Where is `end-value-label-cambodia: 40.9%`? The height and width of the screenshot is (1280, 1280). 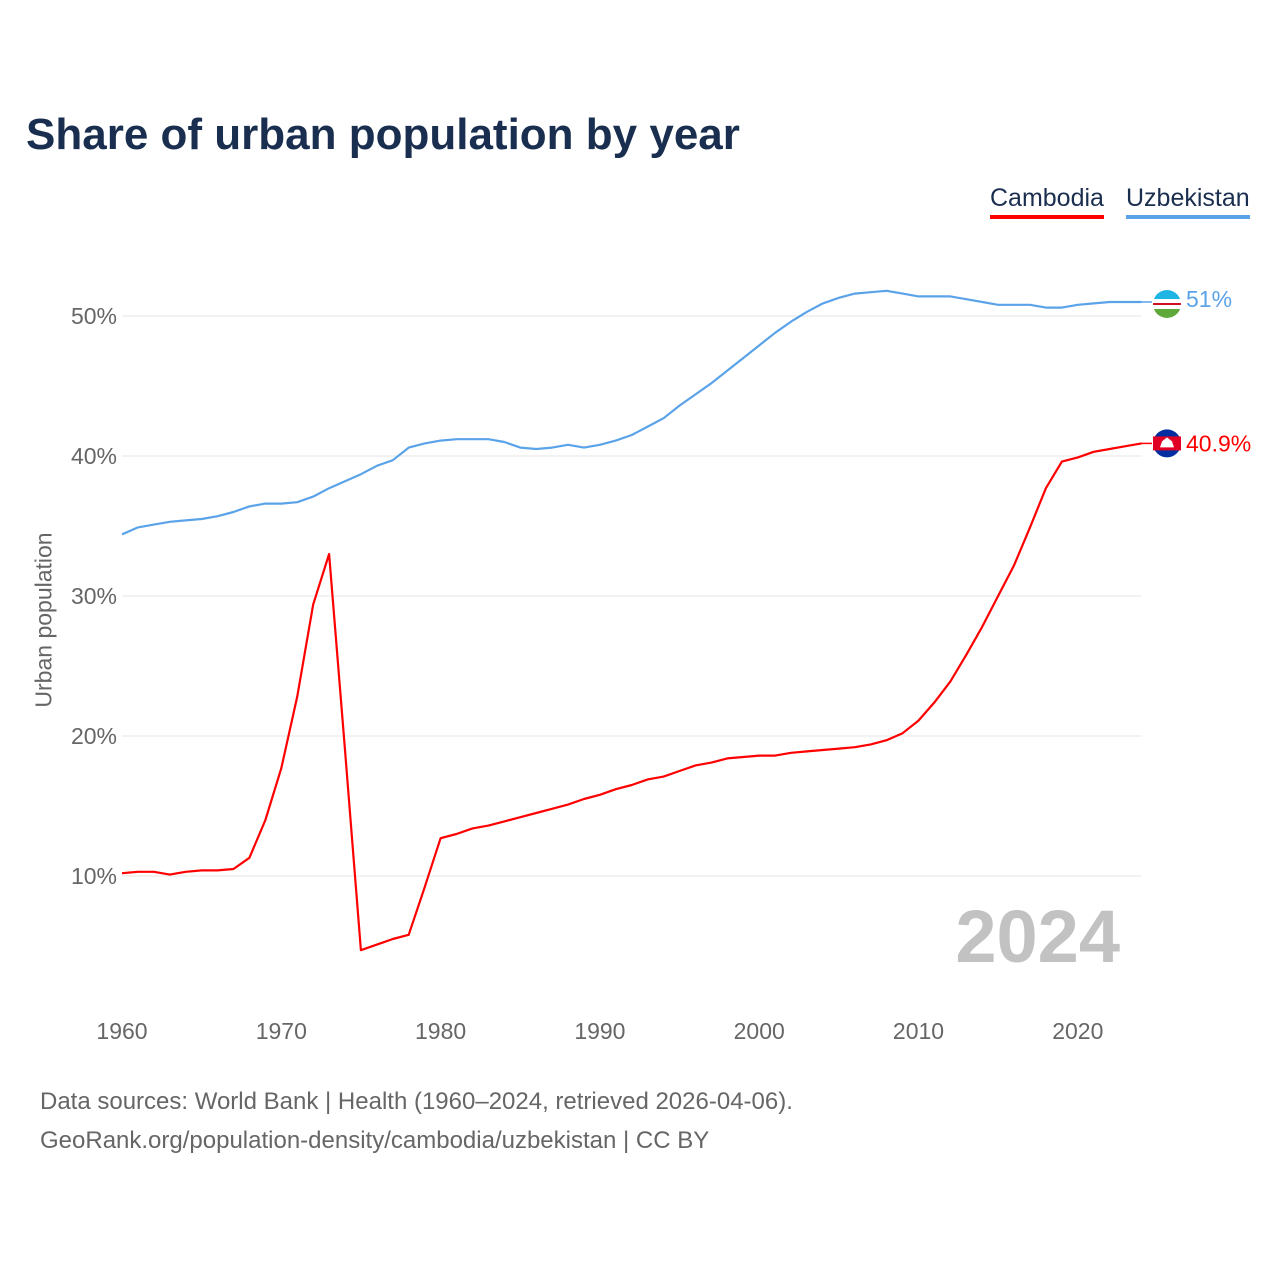
end-value-label-cambodia: 40.9% is located at coordinates (1218, 443).